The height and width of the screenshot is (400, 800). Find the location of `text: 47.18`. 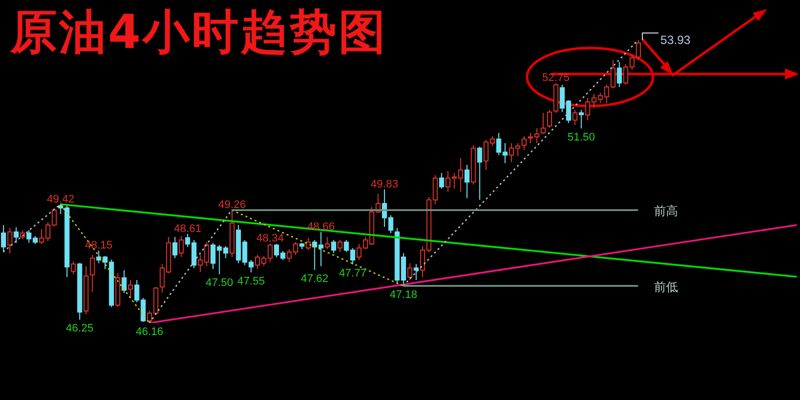

text: 47.18 is located at coordinates (404, 294).